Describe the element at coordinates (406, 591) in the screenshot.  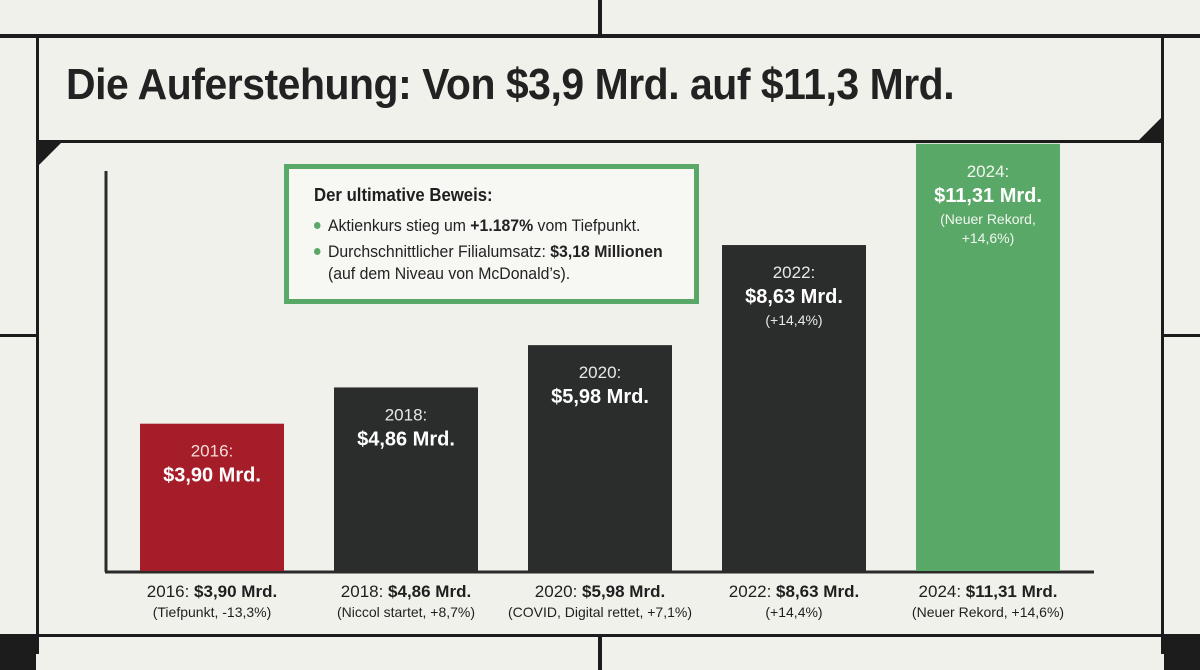
I see `x-tick-label: 2018: $4,86 Mrd.` at that location.